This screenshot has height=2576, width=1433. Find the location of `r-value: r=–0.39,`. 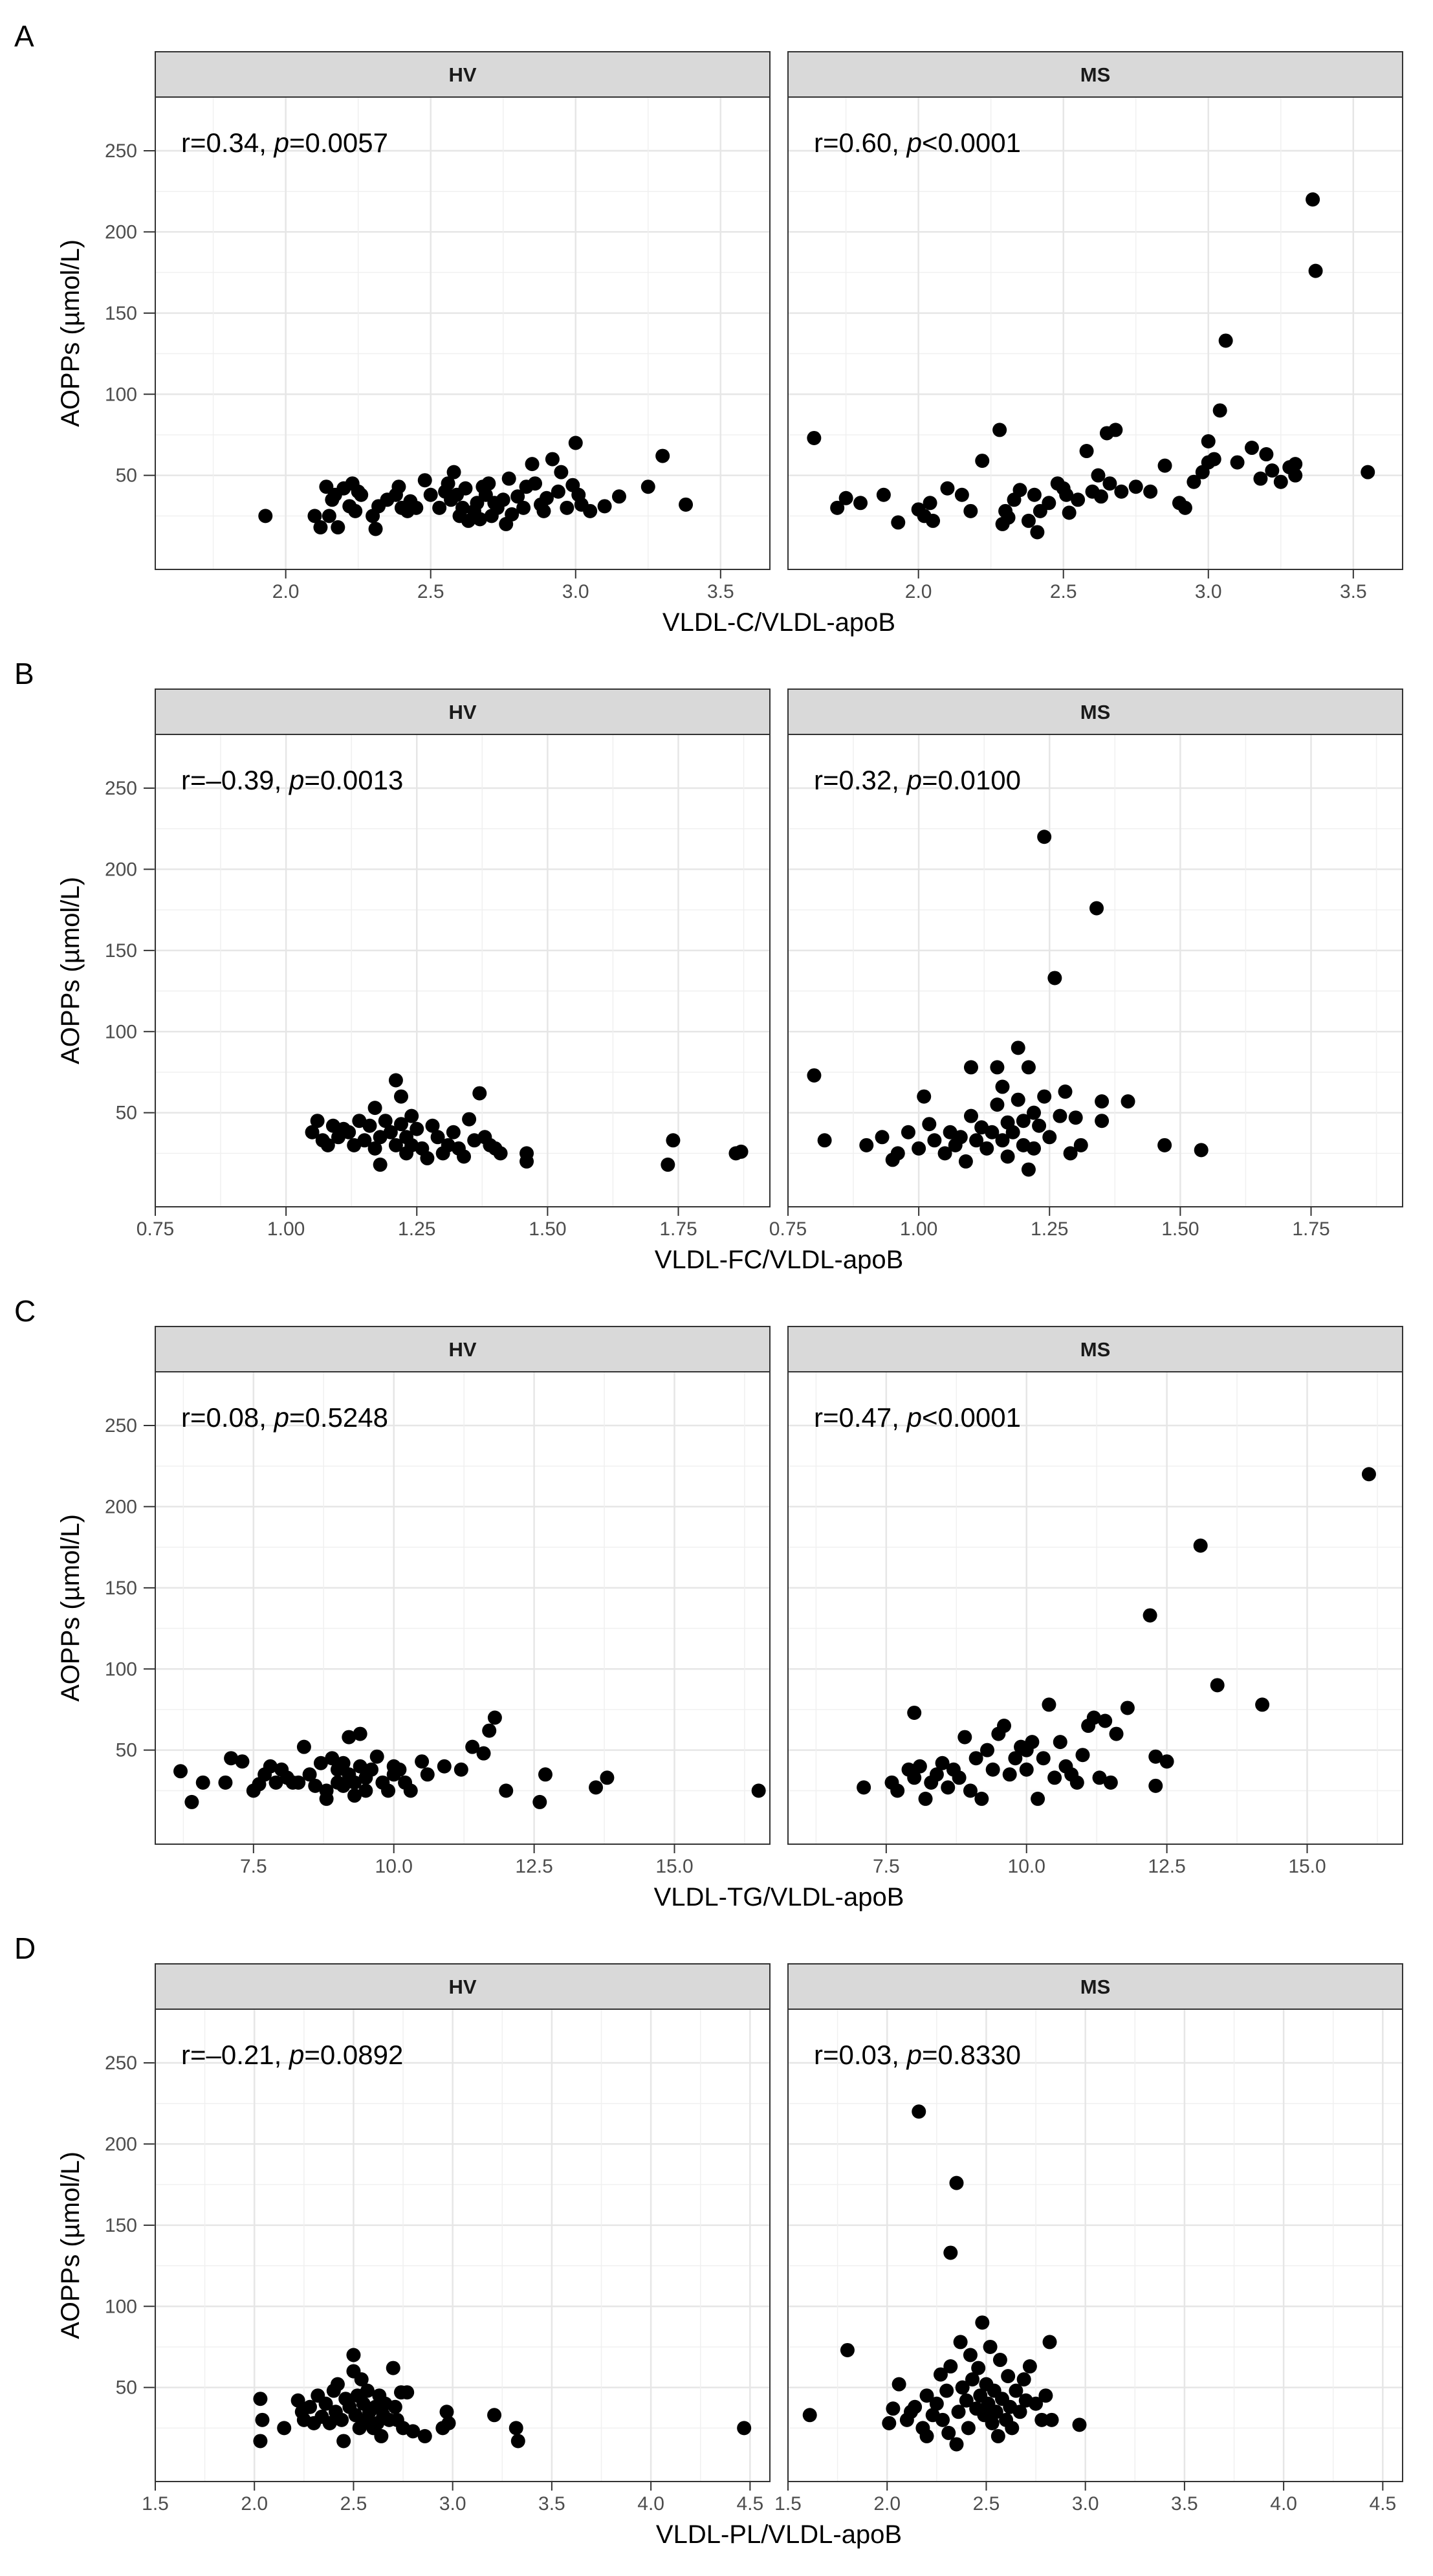

r-value: r=–0.39, is located at coordinates (235, 780).